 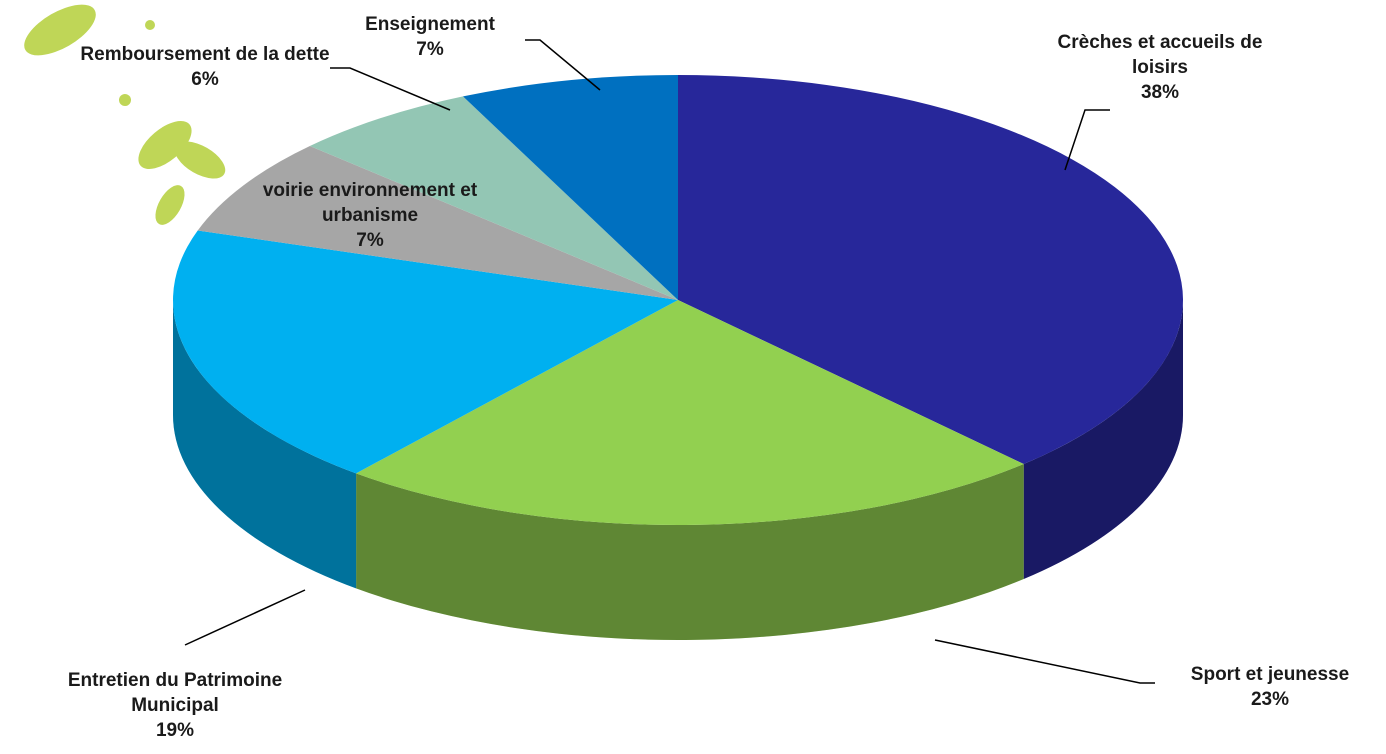 I want to click on value-label: 23%, so click(x=1270, y=699).